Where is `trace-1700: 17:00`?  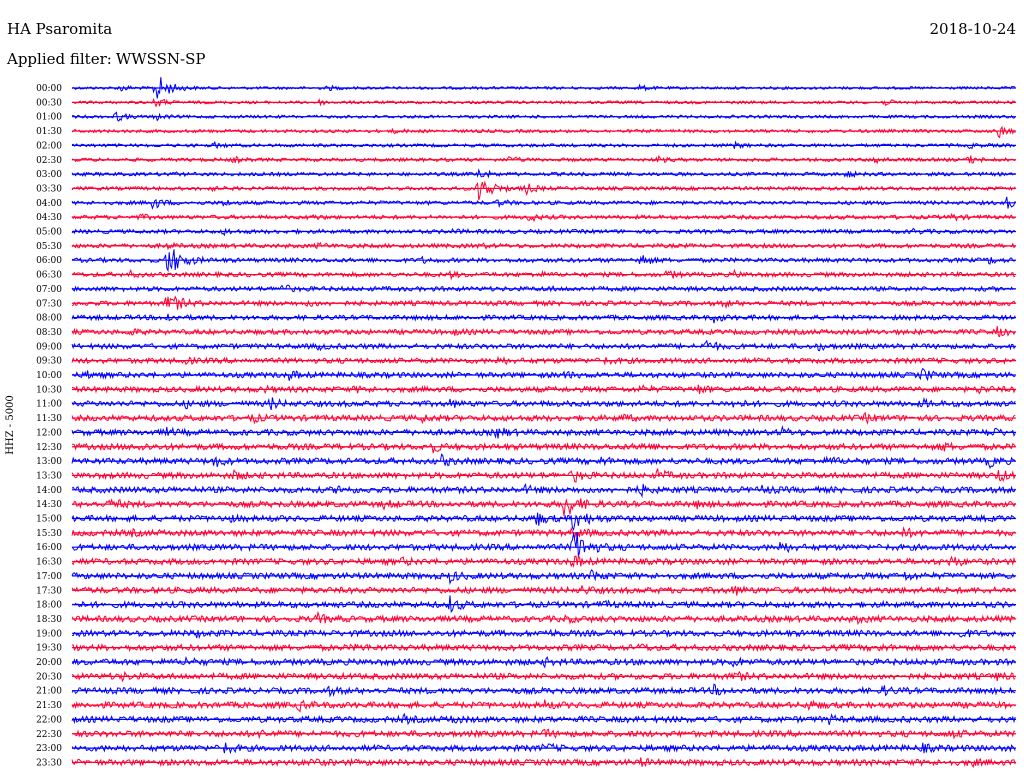
trace-1700: 17:00 is located at coordinates (526, 577).